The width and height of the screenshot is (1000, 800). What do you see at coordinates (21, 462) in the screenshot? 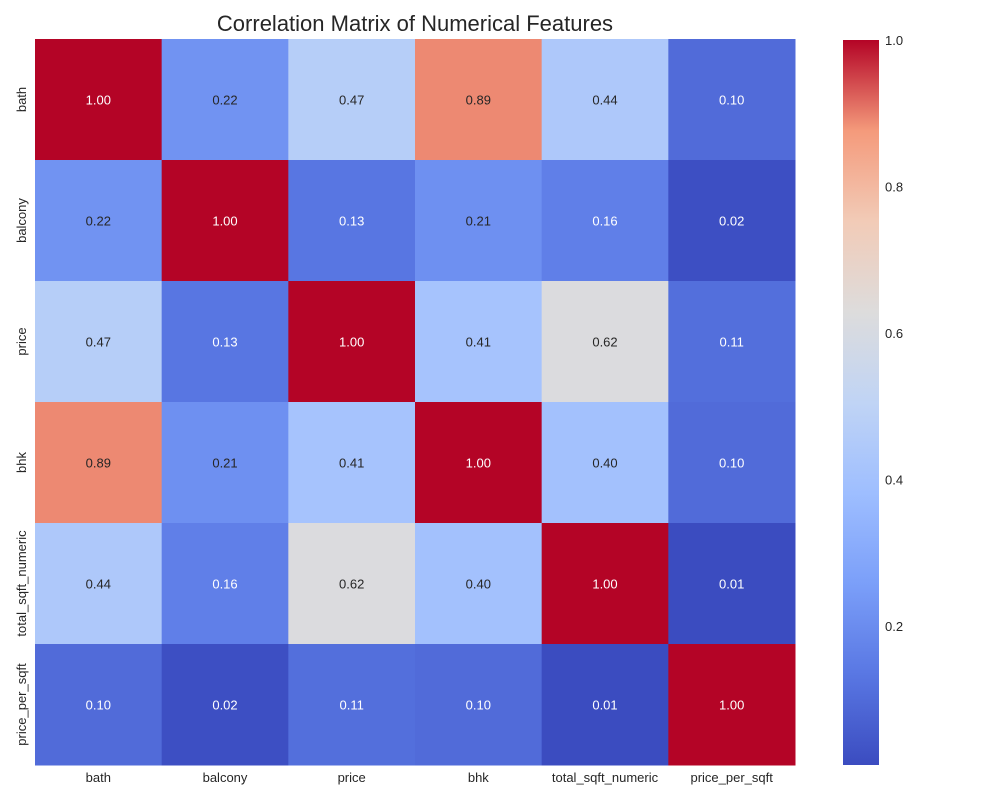
I see `y-tick-label: bhk` at bounding box center [21, 462].